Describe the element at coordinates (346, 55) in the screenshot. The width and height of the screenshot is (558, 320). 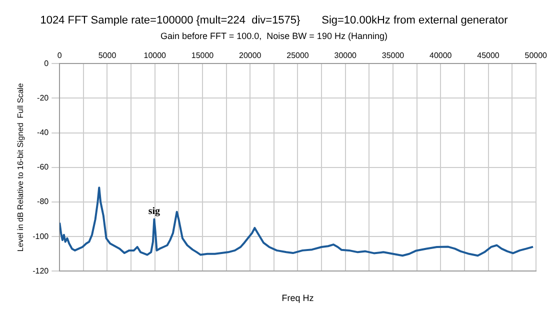
I see `x-tick-label: 30000` at that location.